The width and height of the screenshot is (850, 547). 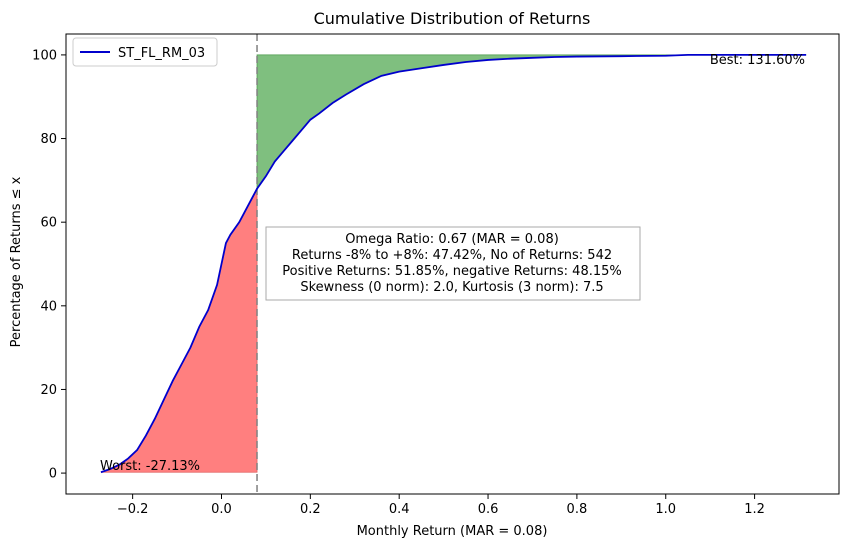 What do you see at coordinates (665, 509) in the screenshot?
I see `x-tick-label: 1.0` at bounding box center [665, 509].